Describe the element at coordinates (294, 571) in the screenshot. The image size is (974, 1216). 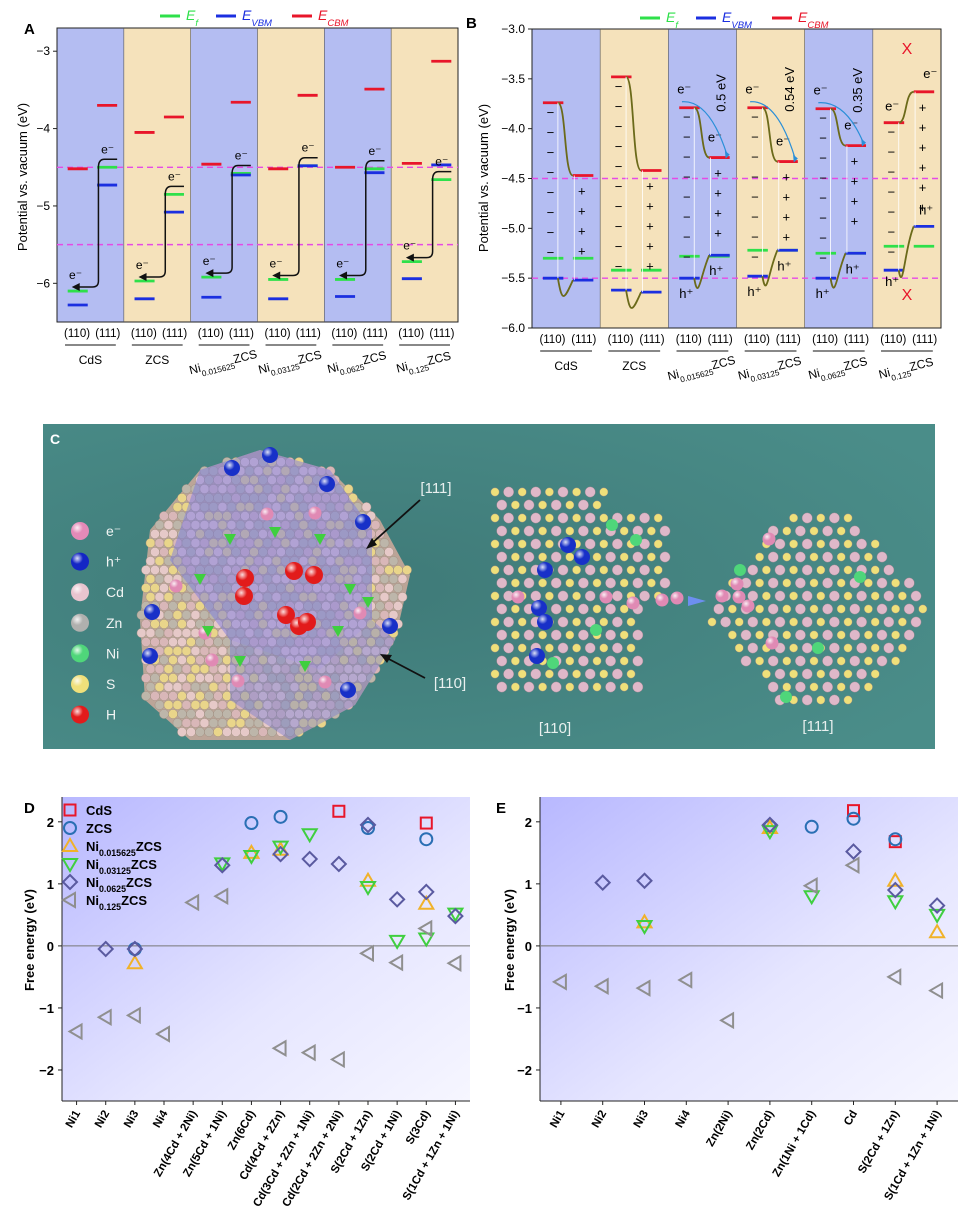
I see `hydrogen-sphere-shine` at that location.